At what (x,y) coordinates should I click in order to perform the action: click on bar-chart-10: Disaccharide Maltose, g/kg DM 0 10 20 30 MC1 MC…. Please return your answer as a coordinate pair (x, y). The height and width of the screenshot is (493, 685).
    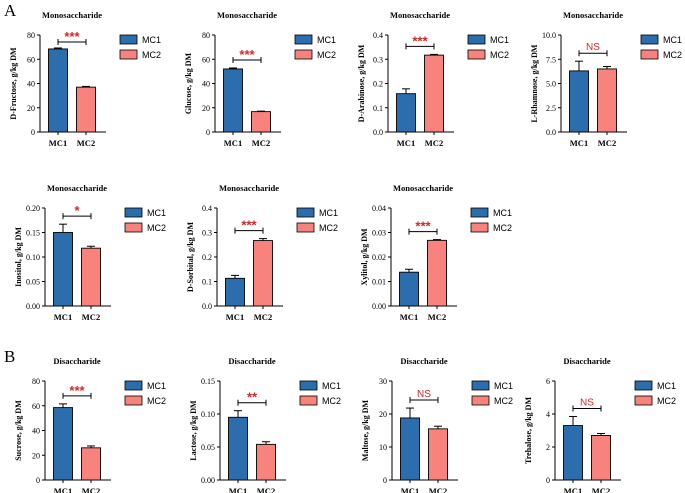
    Looking at the image, I should click on (437, 424).